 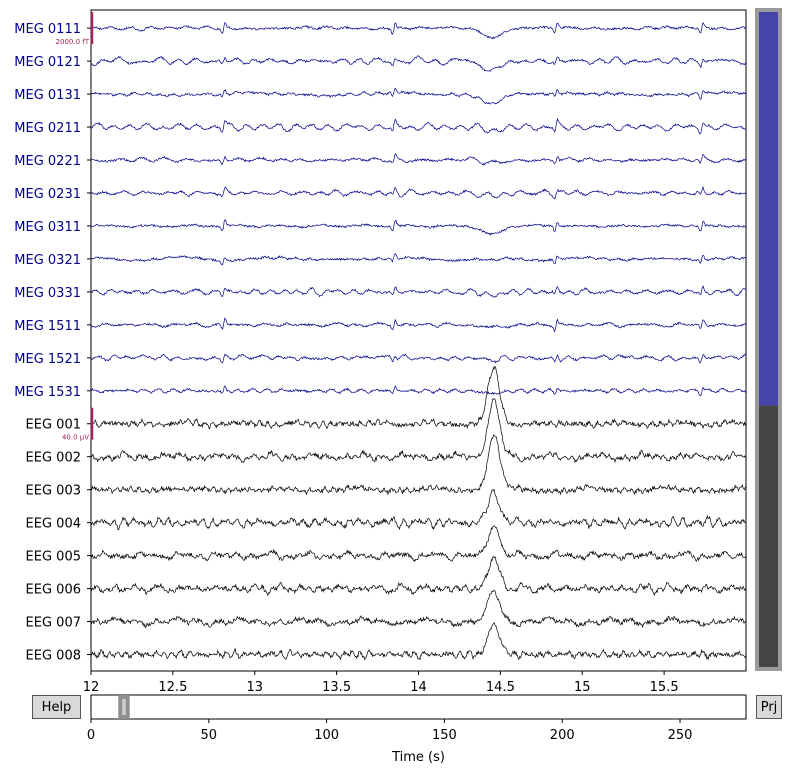 I want to click on projector-button: Prj, so click(x=769, y=707).